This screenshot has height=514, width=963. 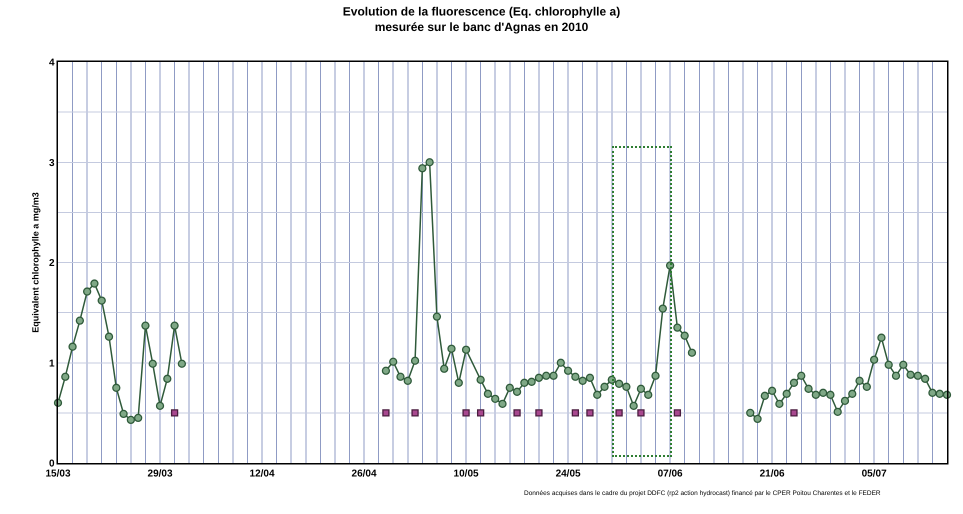 What do you see at coordinates (58, 474) in the screenshot?
I see `x-tick-label: 15/03` at bounding box center [58, 474].